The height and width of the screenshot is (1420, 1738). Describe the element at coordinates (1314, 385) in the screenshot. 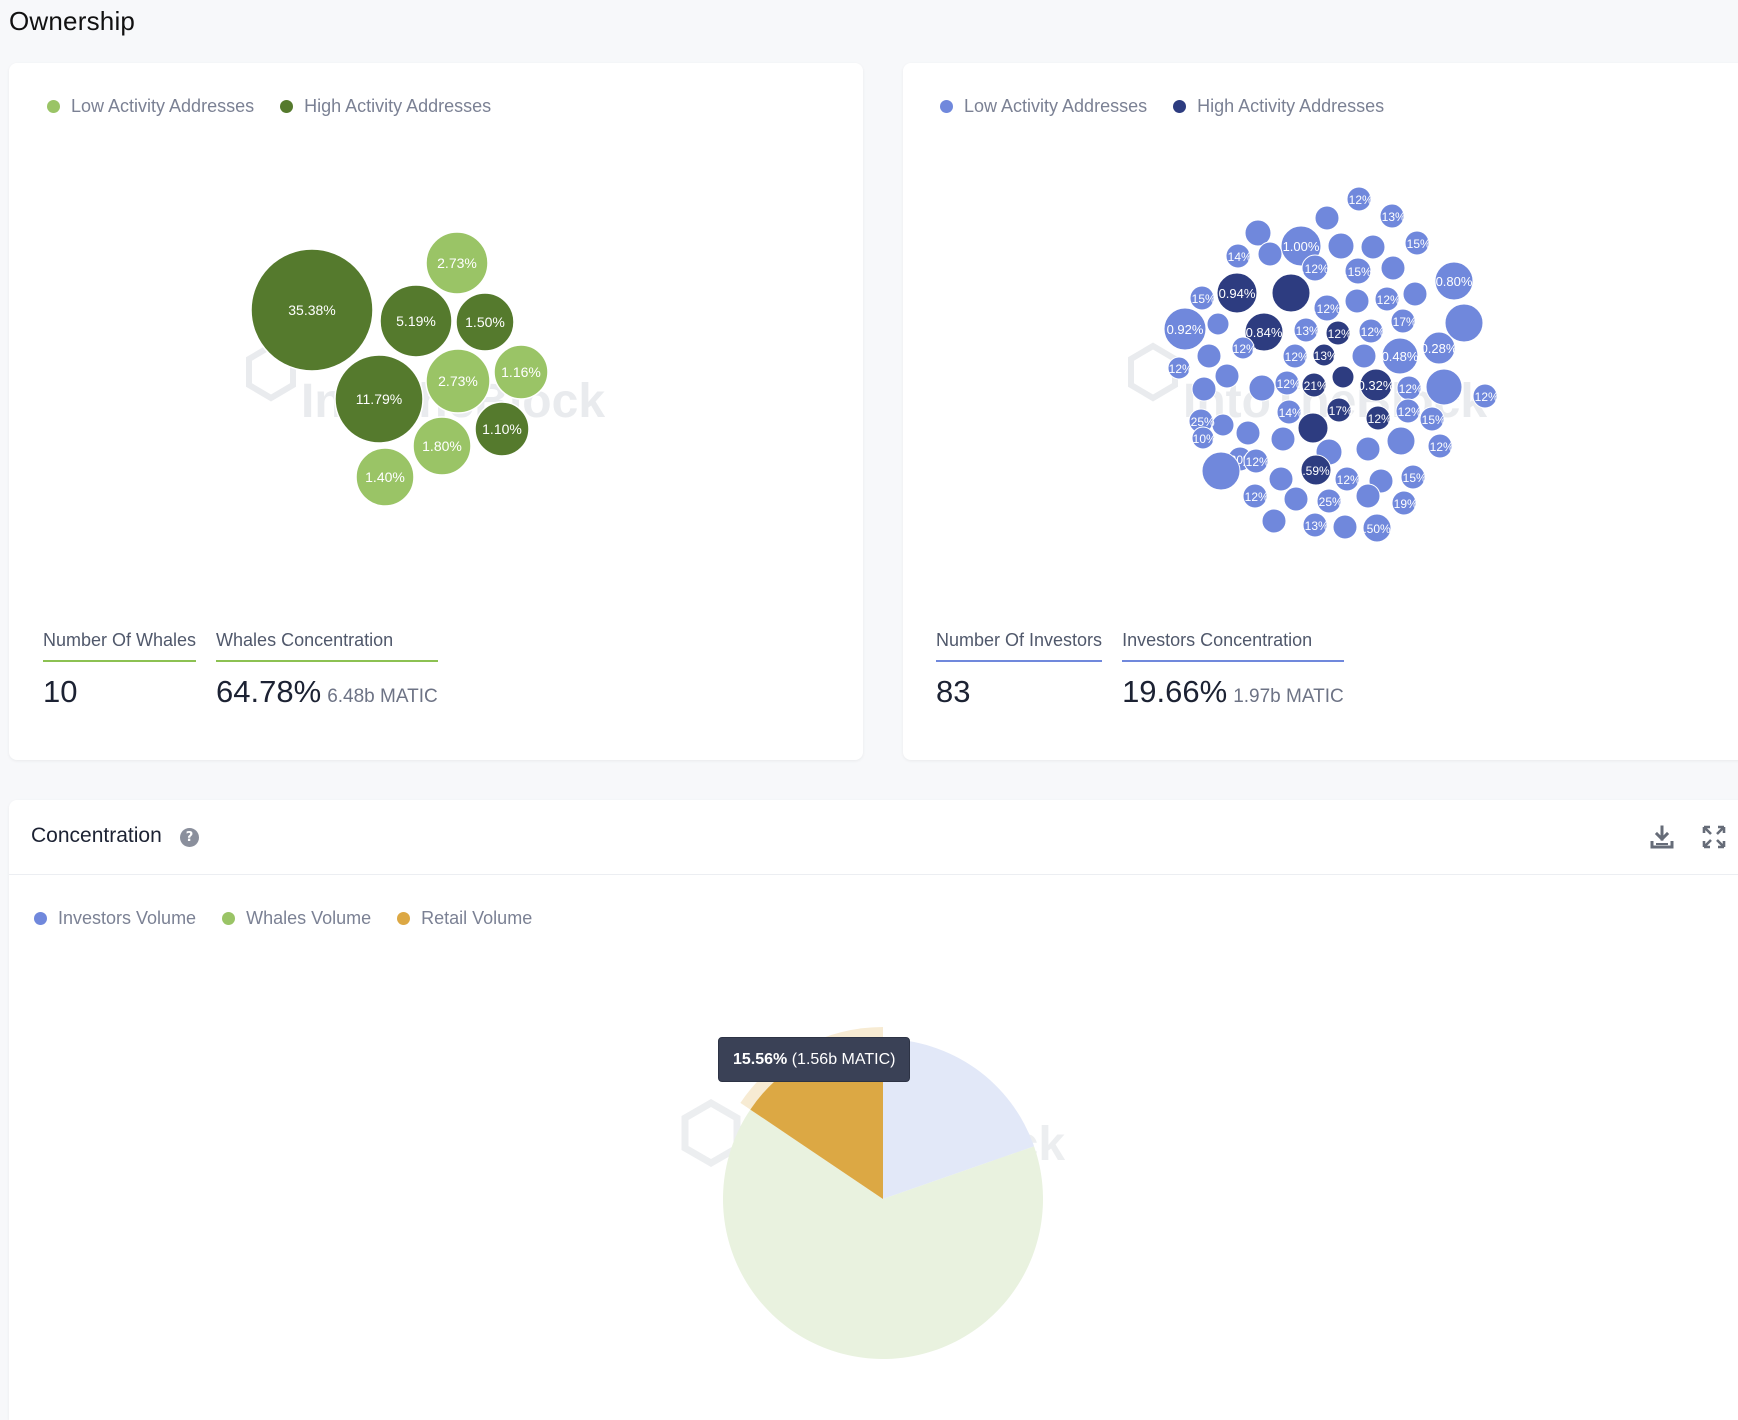

I see `investor-bubble-high: .21%` at that location.